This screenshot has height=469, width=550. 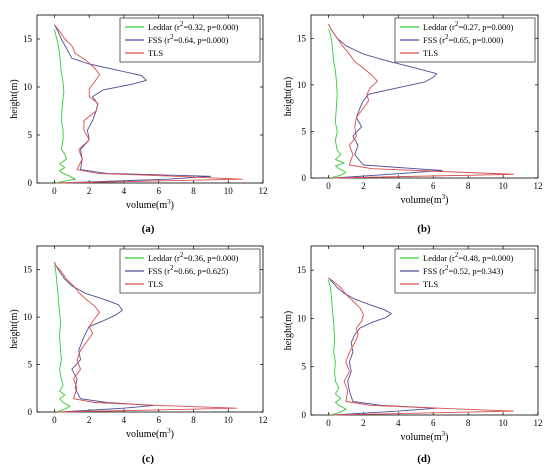 I want to click on legend-label-leddar: Leddar (r2=0.32, p=0.000), so click(x=193, y=26).